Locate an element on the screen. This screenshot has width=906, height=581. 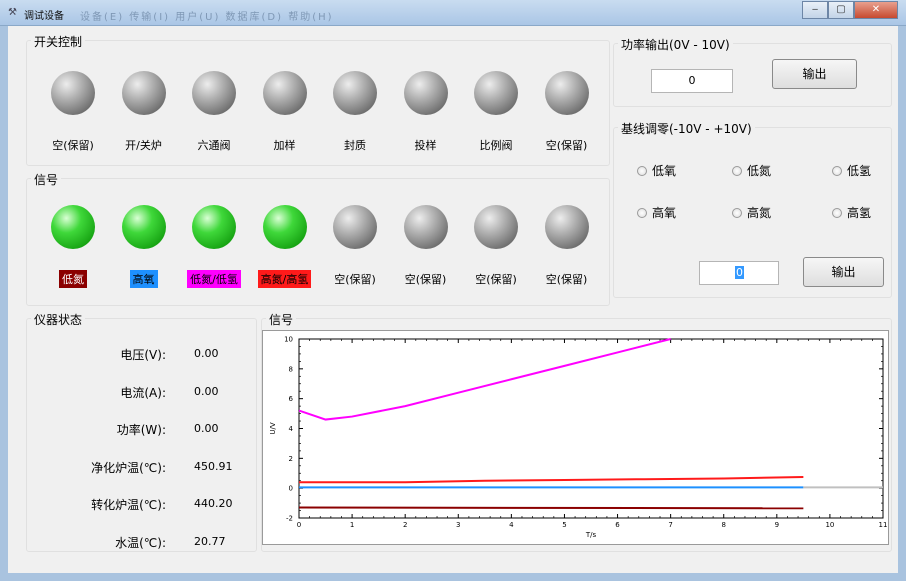
baseline-value-text: 0 is located at coordinates (739, 272).